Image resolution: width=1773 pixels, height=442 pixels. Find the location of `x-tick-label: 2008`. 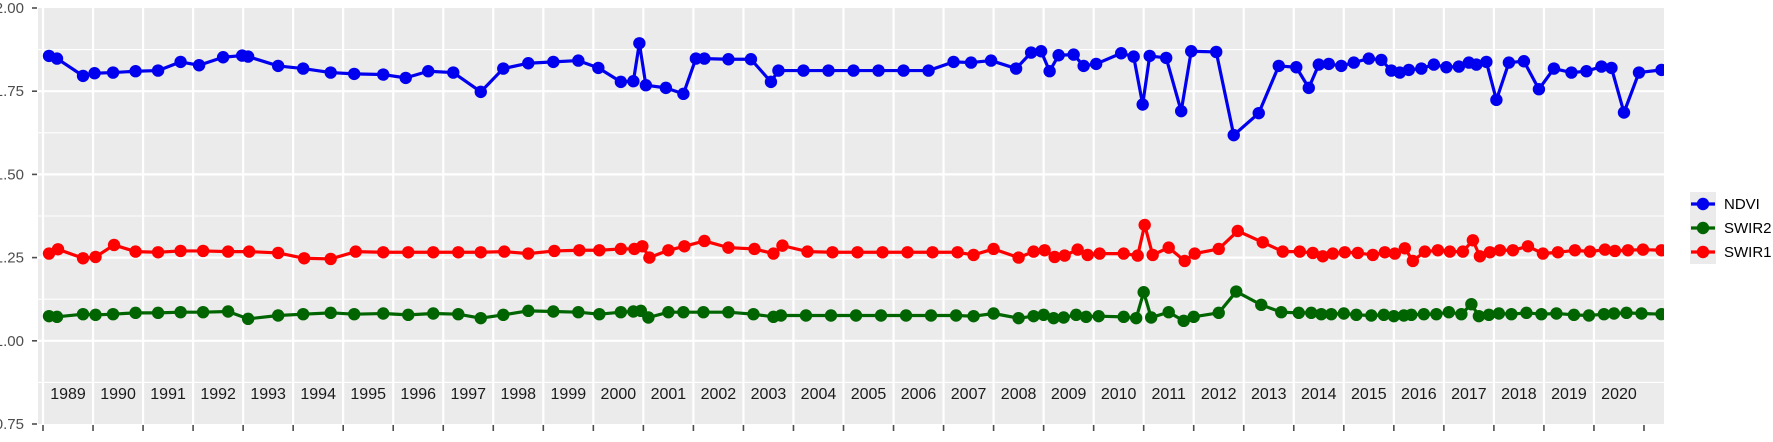

x-tick-label: 2008 is located at coordinates (1019, 394).